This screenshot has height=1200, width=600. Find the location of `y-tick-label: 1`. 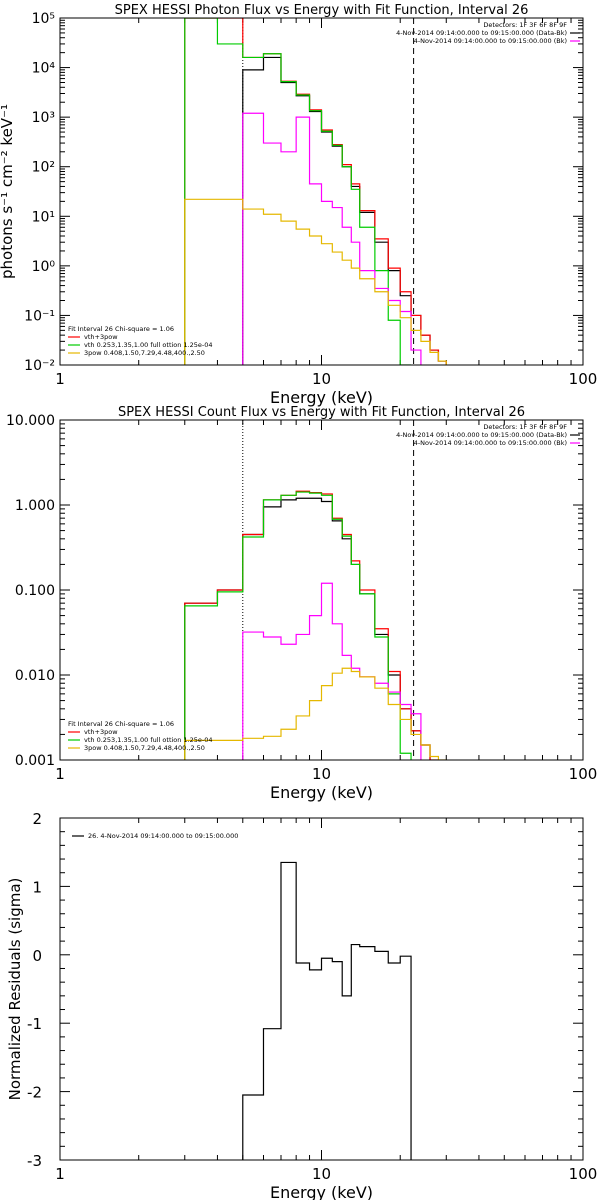

y-tick-label: 1 is located at coordinates (37, 887).